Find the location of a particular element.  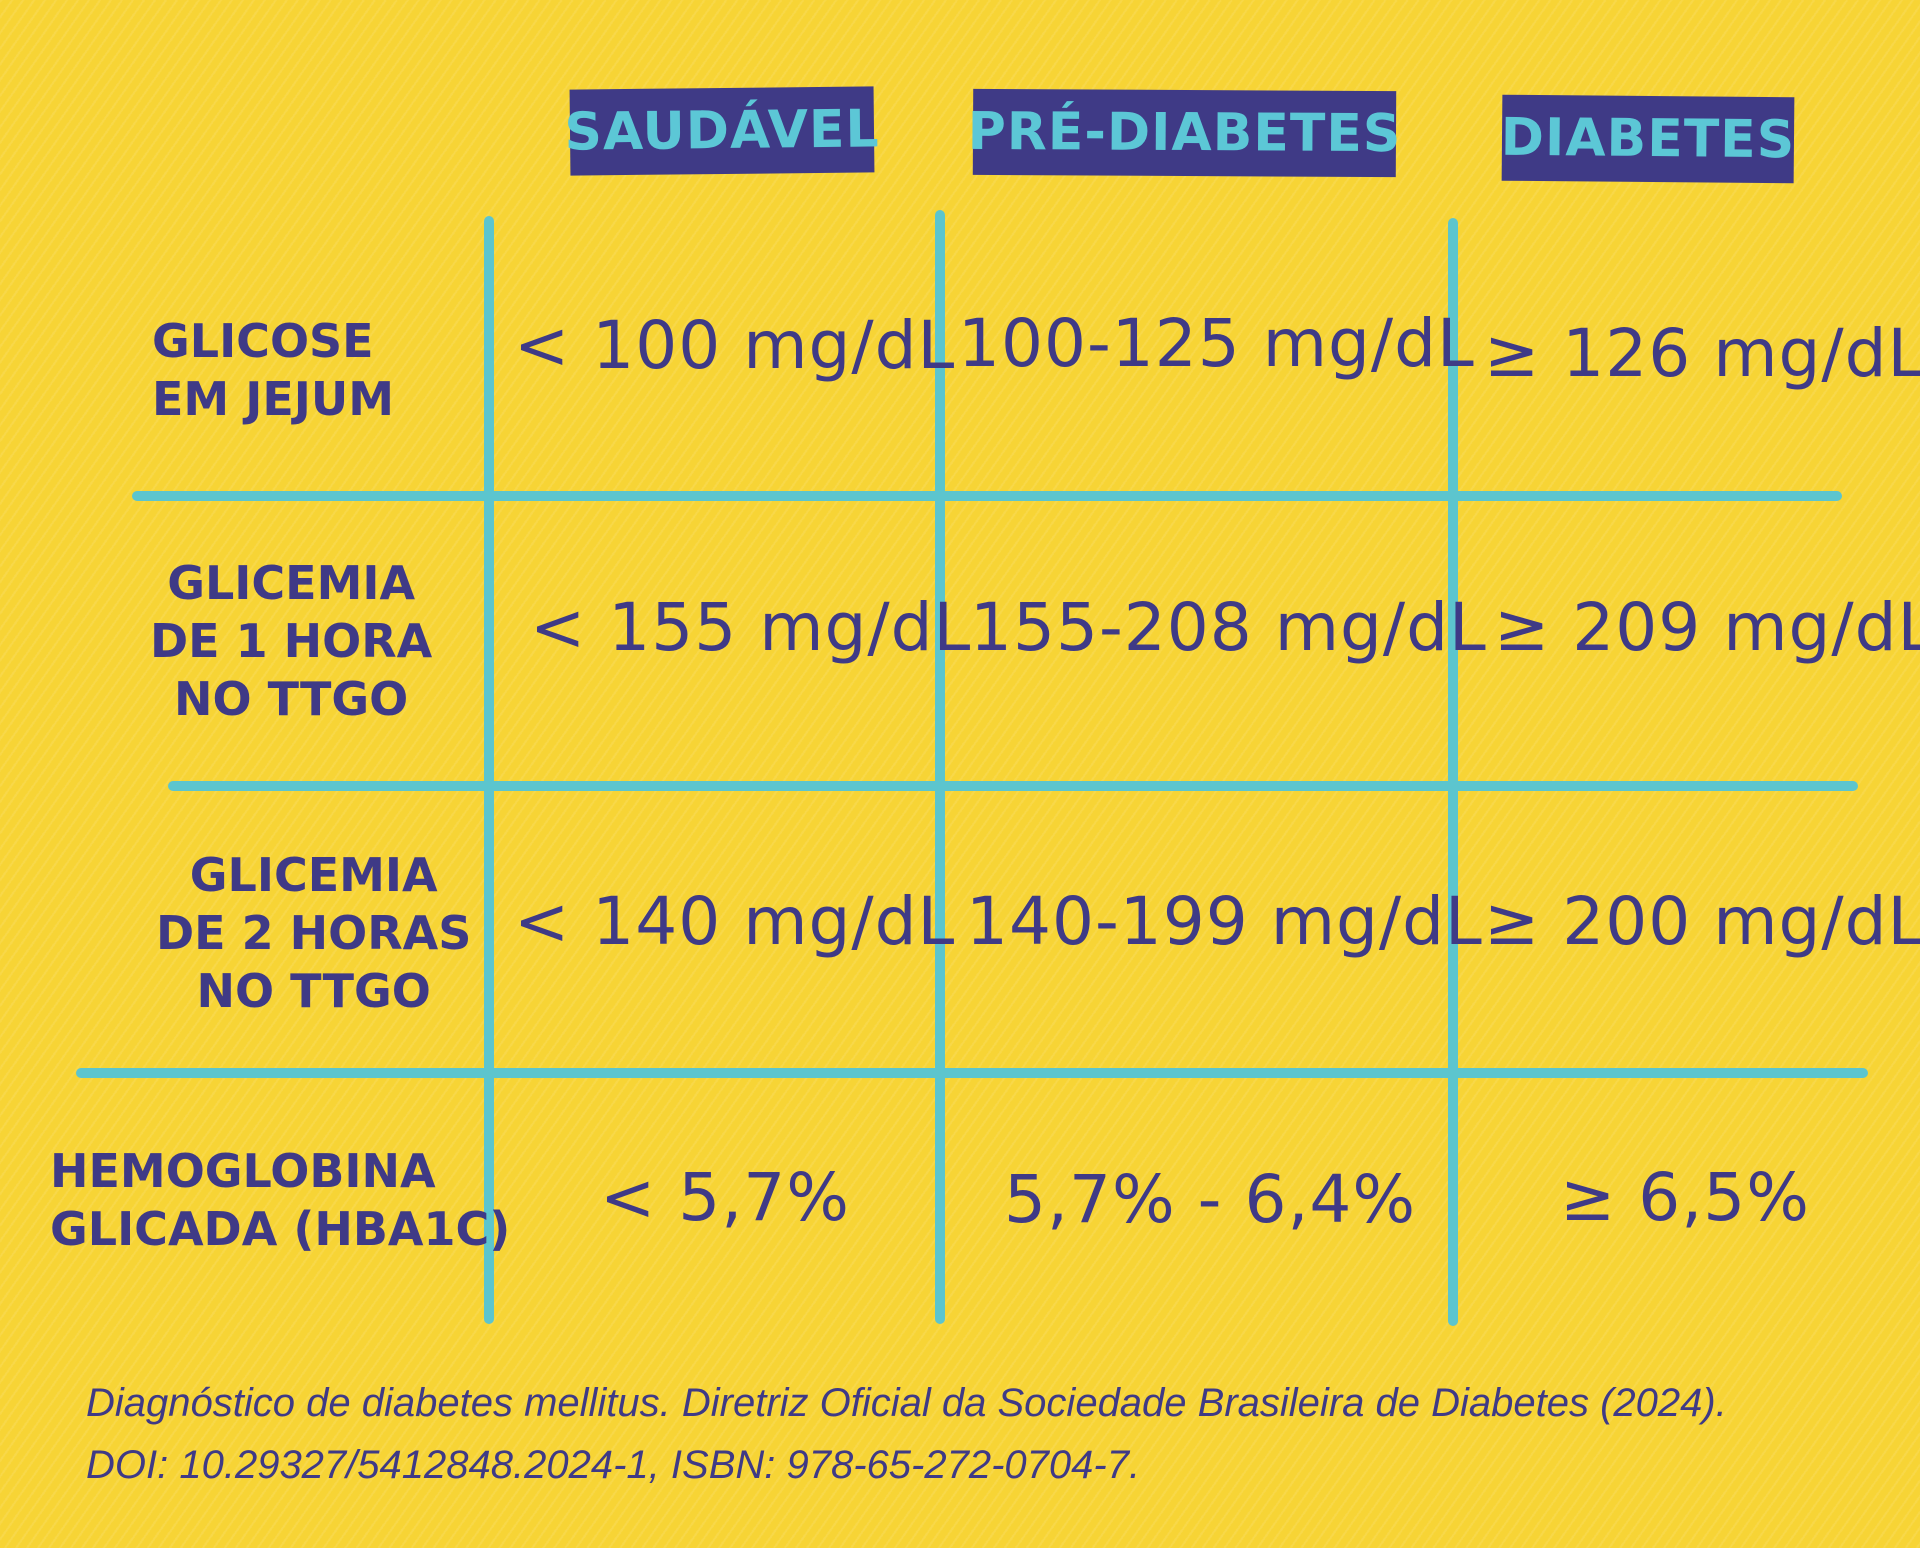

row-label-glicose-em-jejum: GLICOSE EM JEJUM is located at coordinates (273, 370).